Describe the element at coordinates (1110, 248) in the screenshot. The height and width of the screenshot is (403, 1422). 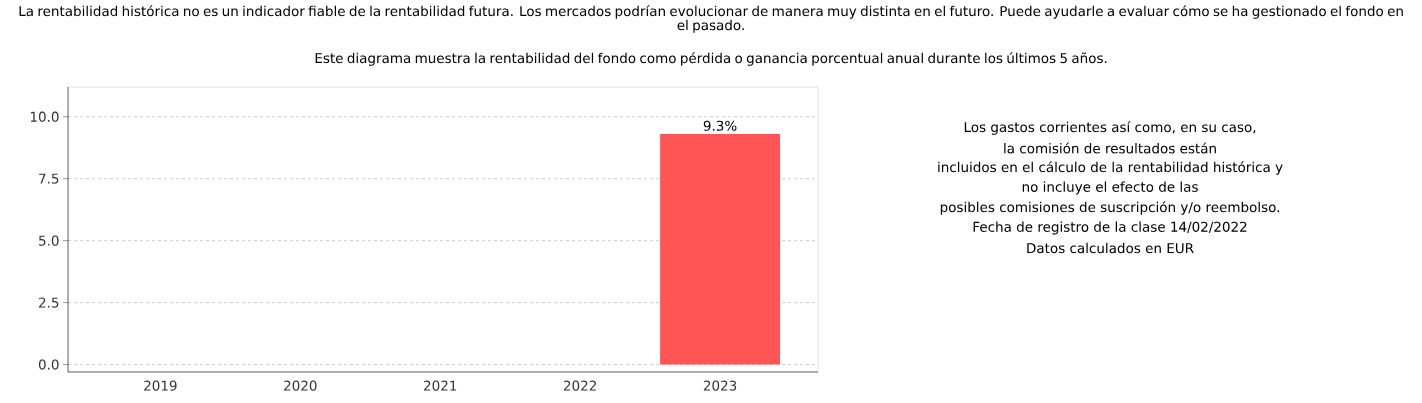
I see `text: Datos calculados en EUR` at that location.